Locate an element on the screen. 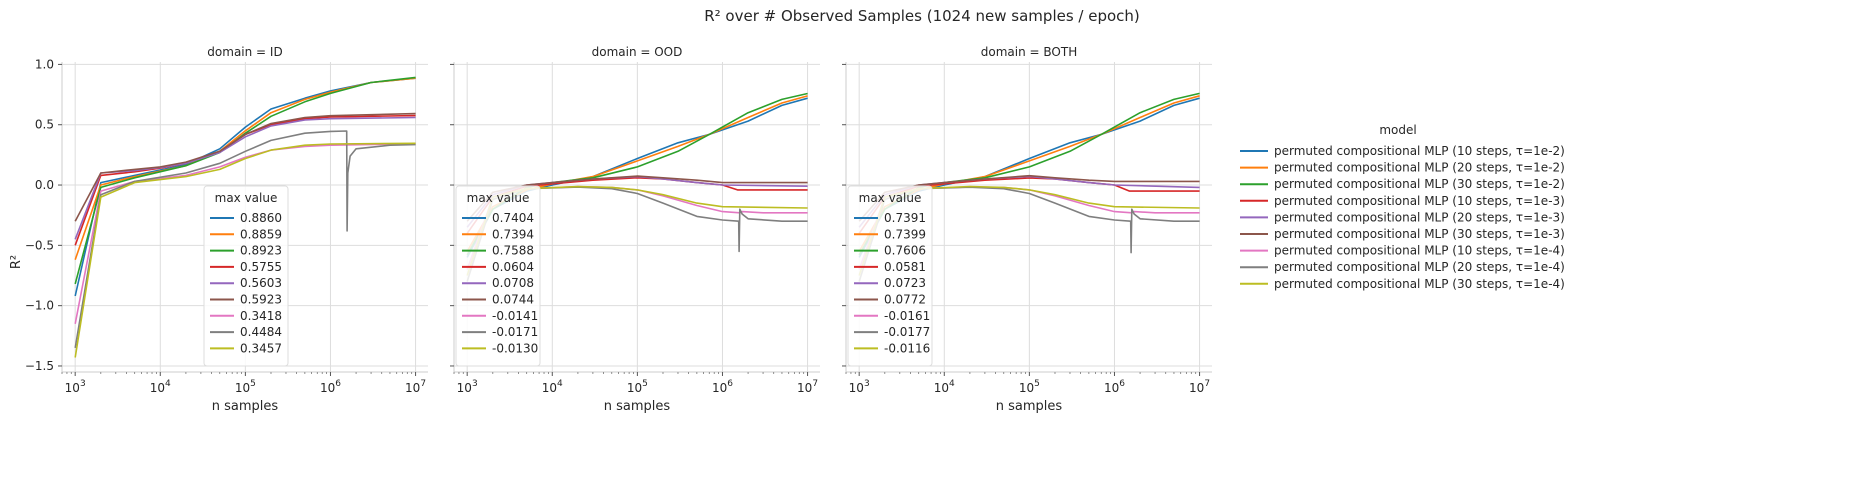  max-value-legend-entry: 0.7394 is located at coordinates (513, 234).